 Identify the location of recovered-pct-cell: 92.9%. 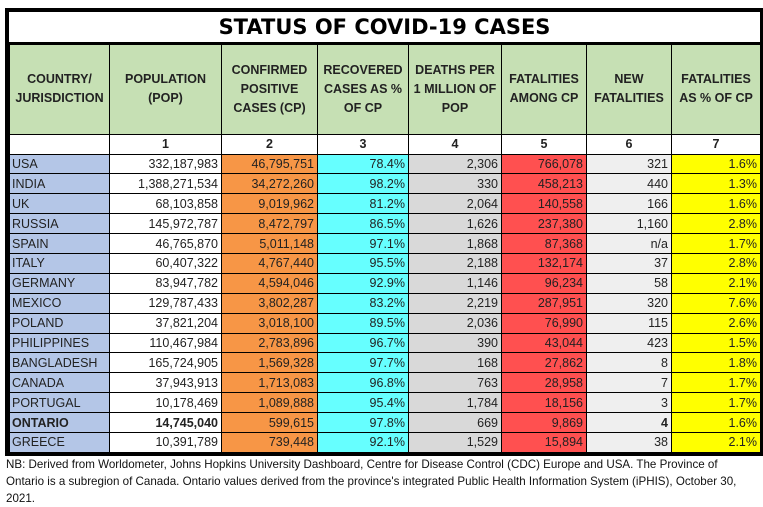
(363, 283).